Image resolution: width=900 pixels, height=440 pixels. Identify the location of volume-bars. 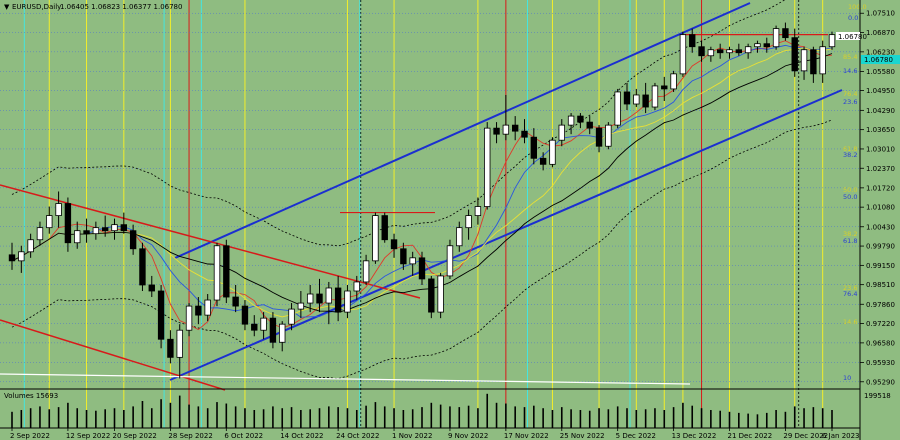
(422, 410).